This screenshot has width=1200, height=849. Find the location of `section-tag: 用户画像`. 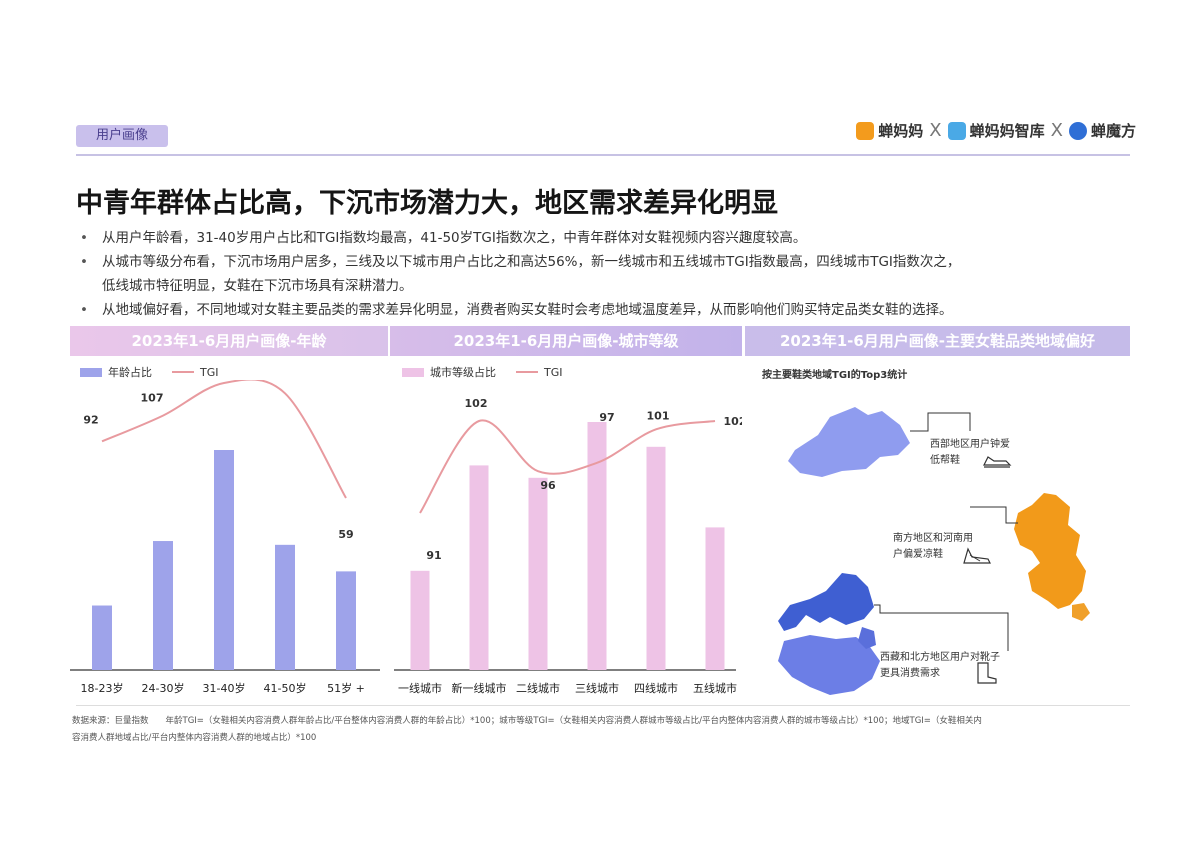

section-tag: 用户画像 is located at coordinates (122, 136).